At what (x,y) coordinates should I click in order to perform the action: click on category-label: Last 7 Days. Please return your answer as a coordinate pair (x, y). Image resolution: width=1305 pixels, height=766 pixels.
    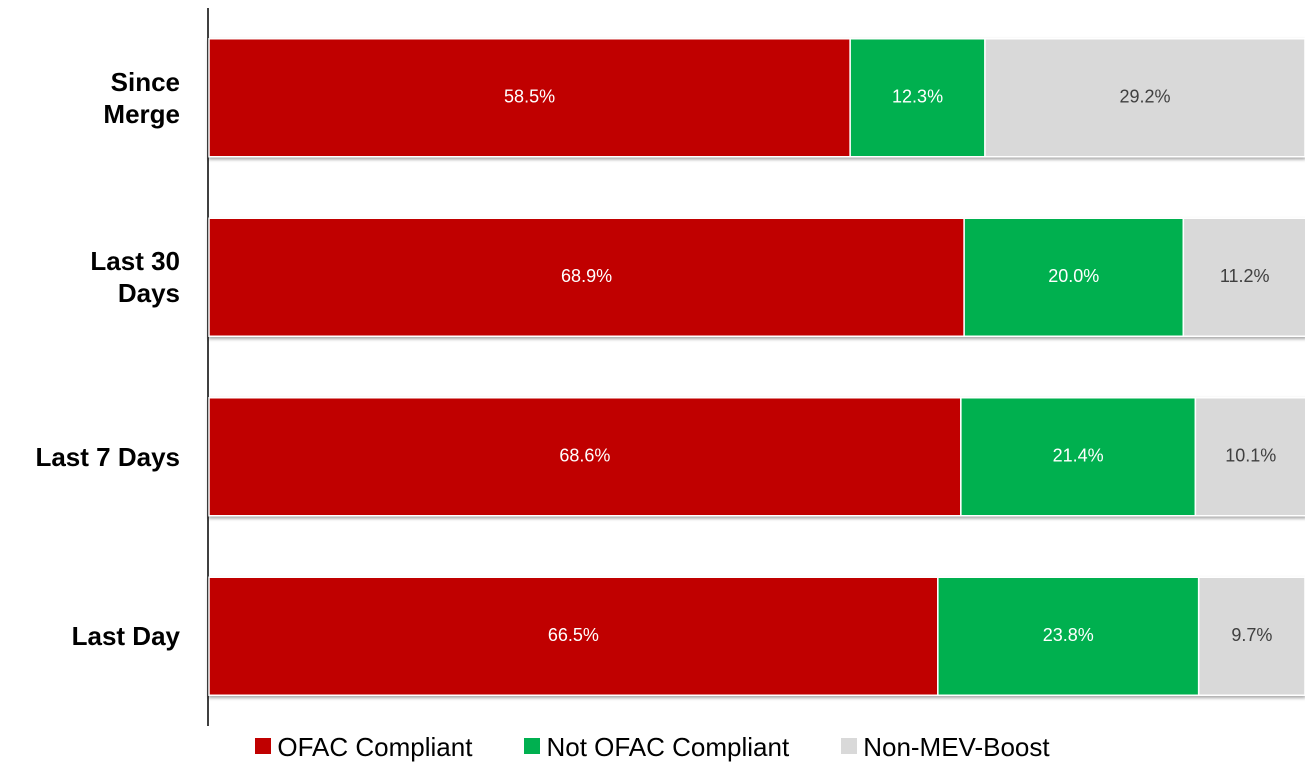
    Looking at the image, I should click on (107, 456).